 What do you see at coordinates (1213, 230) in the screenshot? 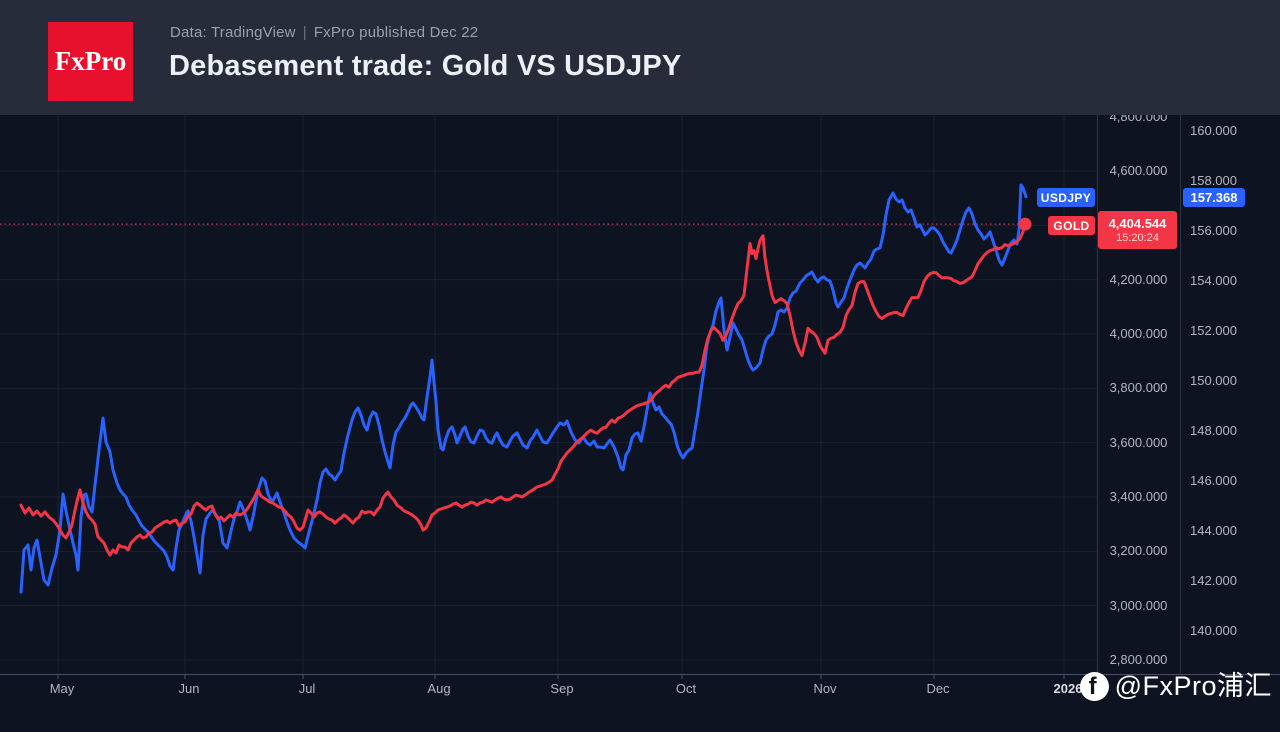
I see `jpy-axis-tick: 156.000` at bounding box center [1213, 230].